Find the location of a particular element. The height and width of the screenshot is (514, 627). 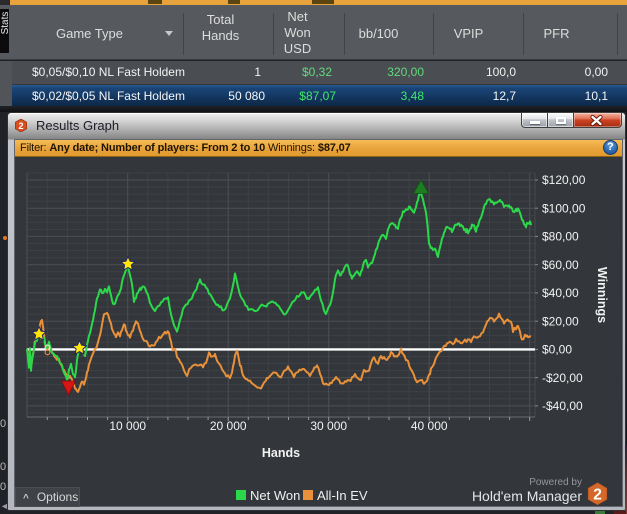

svg-text: $100,00 is located at coordinates (564, 208).